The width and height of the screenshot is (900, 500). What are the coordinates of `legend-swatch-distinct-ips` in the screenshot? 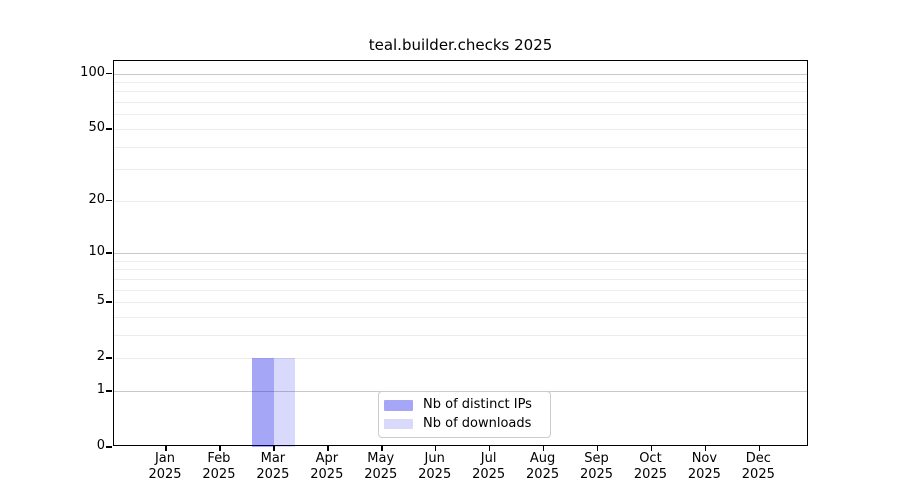 It's located at (398, 405).